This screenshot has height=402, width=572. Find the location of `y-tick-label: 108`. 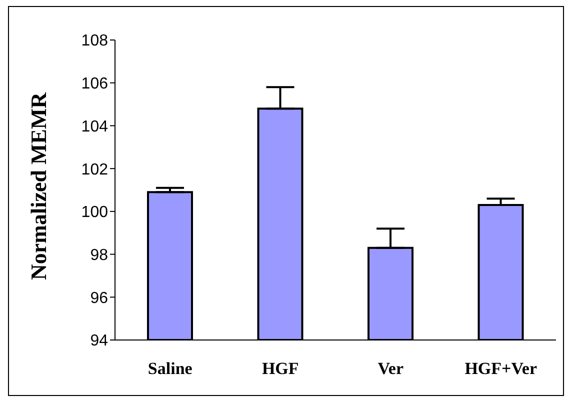

y-tick-label: 108 is located at coordinates (94, 41).